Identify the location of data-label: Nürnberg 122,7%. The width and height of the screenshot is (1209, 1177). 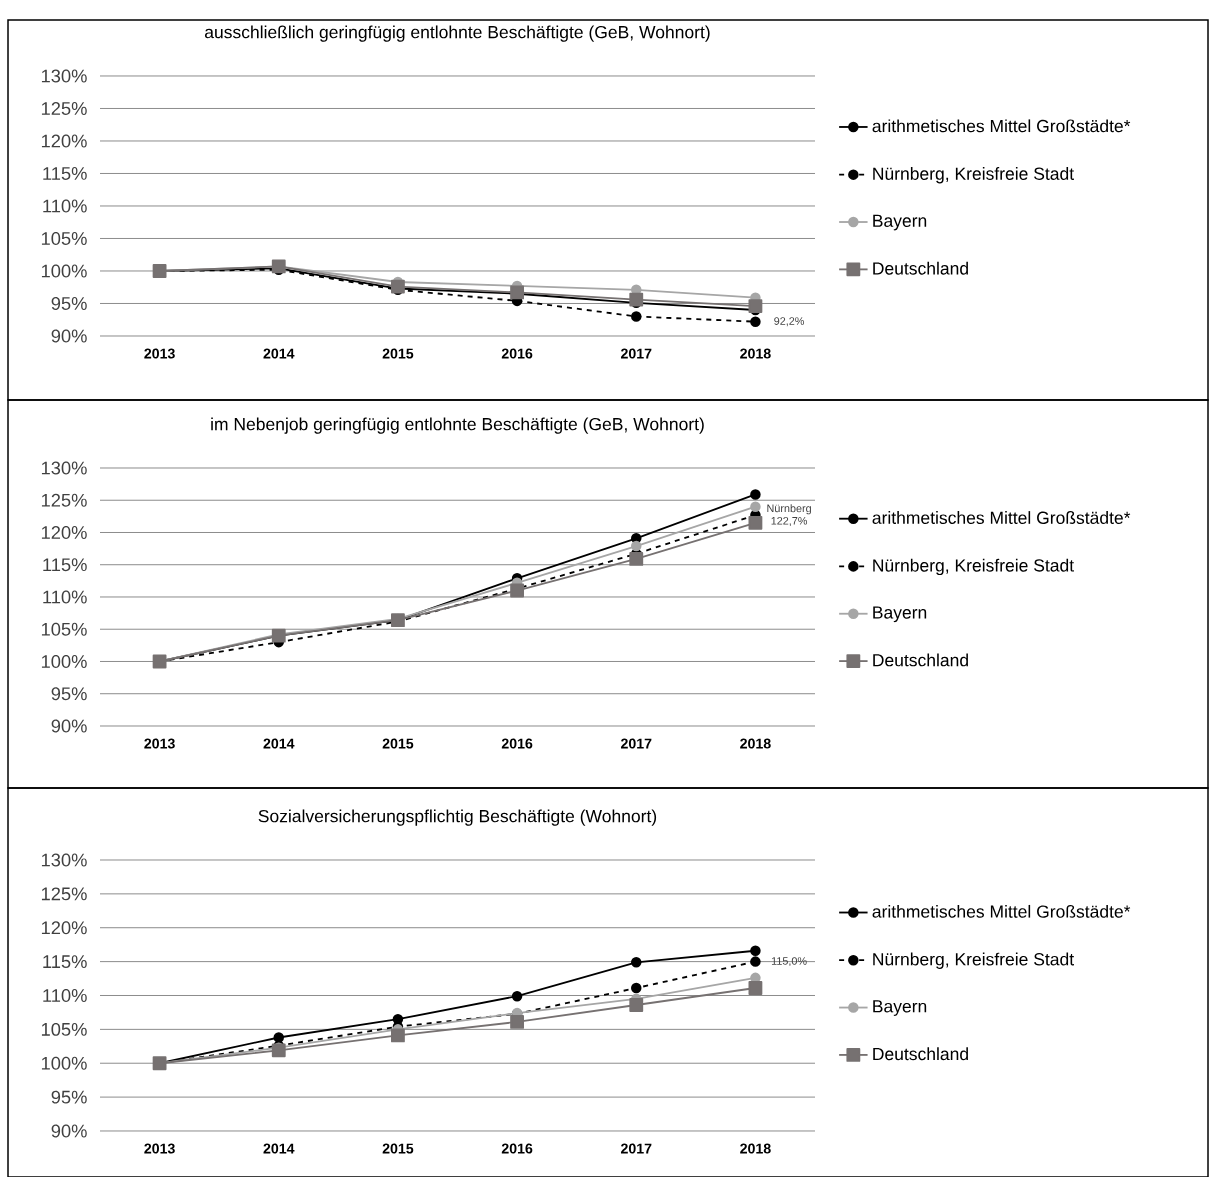
(789, 515).